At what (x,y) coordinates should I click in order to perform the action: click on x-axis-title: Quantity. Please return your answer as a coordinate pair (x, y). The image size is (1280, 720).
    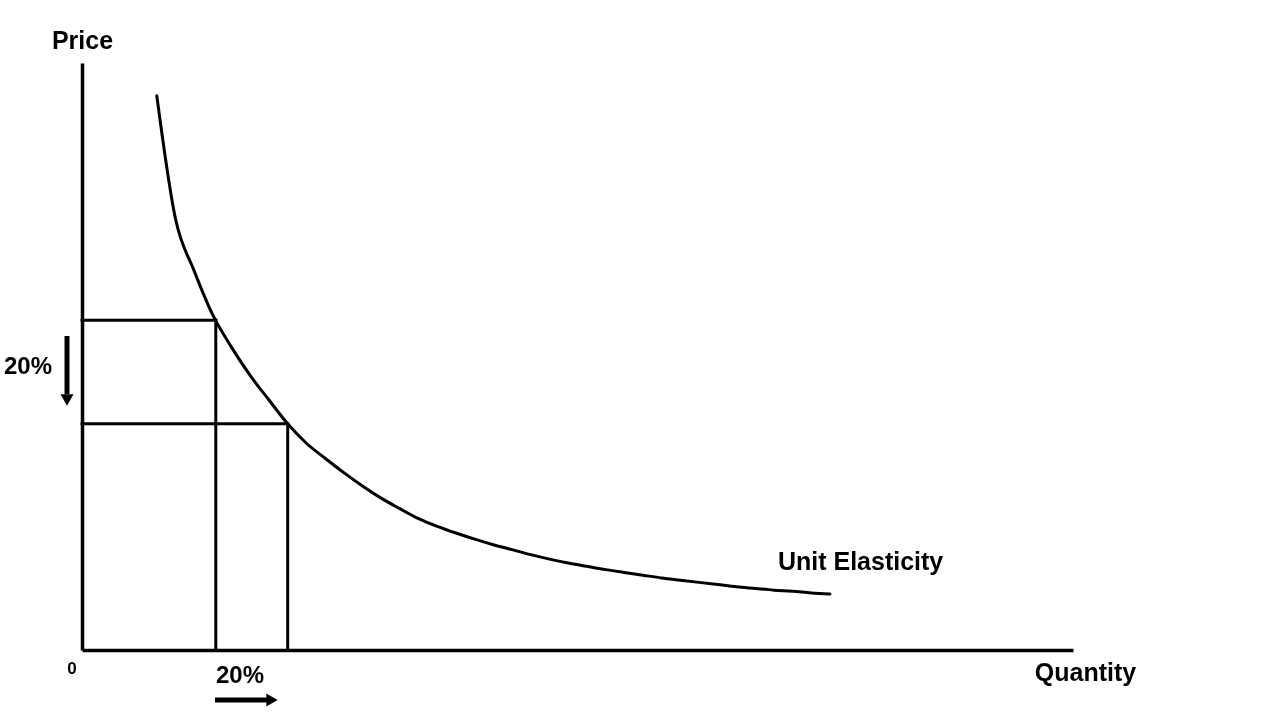
    Looking at the image, I should click on (1085, 671).